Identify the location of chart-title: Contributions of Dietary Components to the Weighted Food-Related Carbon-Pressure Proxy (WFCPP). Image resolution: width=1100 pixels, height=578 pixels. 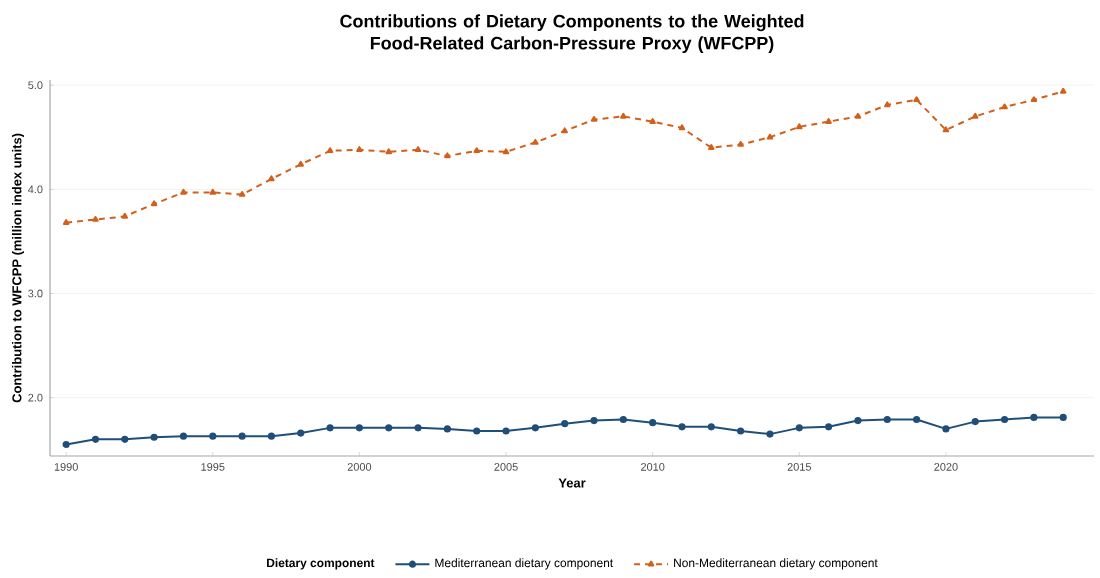
(572, 34).